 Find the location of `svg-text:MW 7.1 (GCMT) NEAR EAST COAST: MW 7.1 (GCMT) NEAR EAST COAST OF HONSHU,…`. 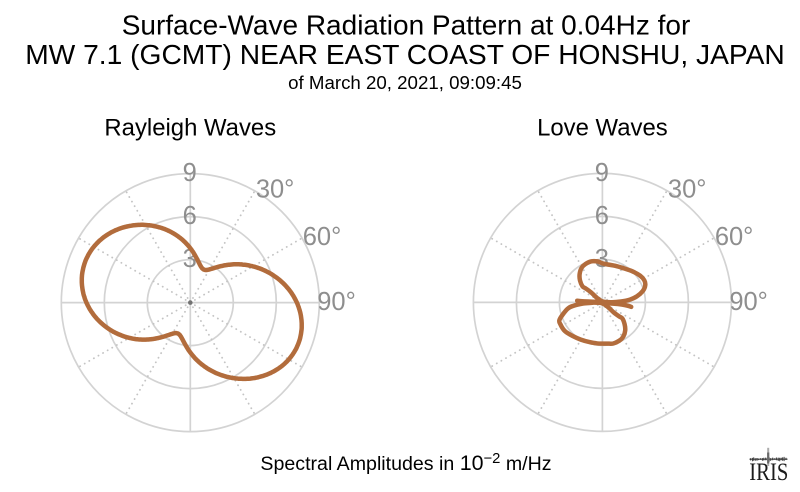

svg-text:MW 7.1 (GCMT) NEAR EAST COAST: MW 7.1 (GCMT) NEAR EAST COAST OF HONSHU,… is located at coordinates (405, 54).